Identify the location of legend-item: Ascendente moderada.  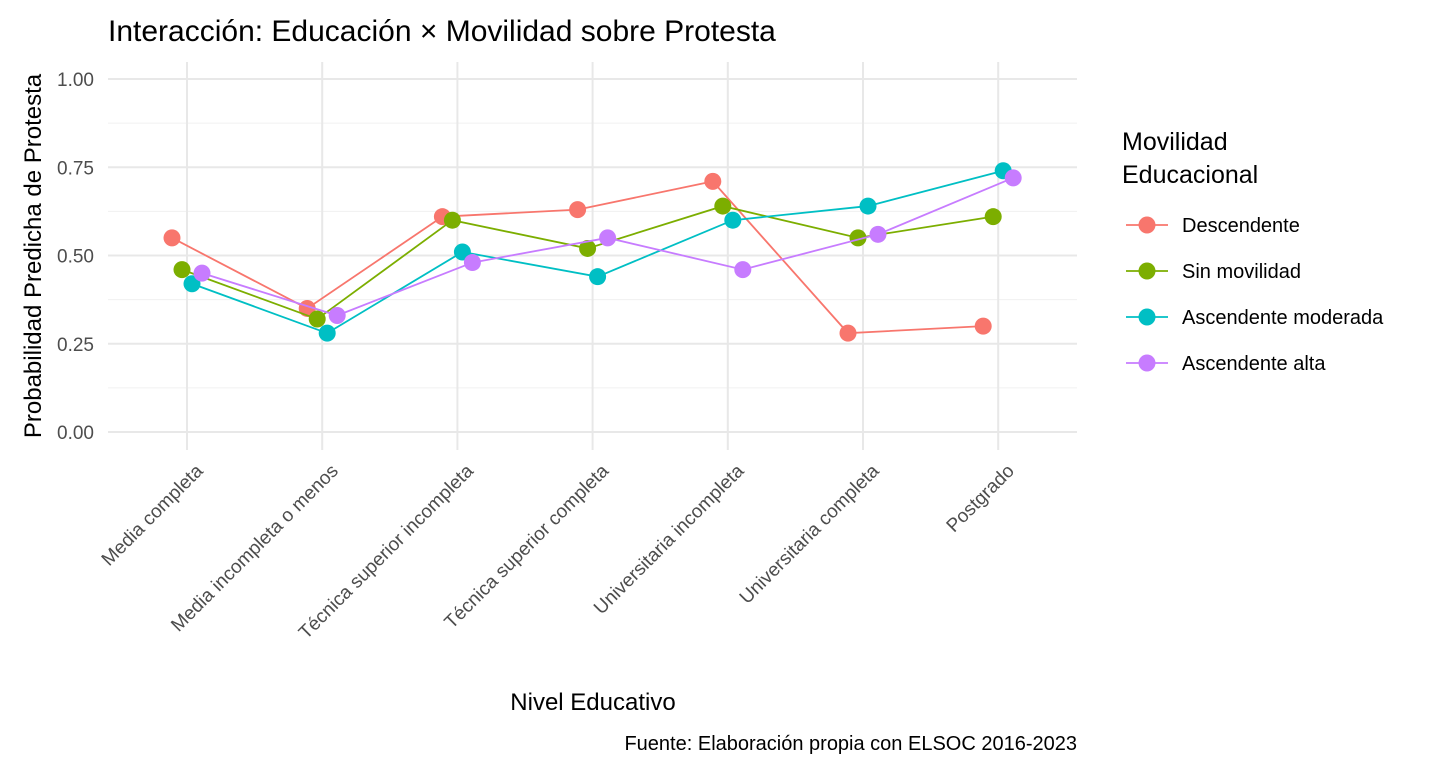
(1255, 318).